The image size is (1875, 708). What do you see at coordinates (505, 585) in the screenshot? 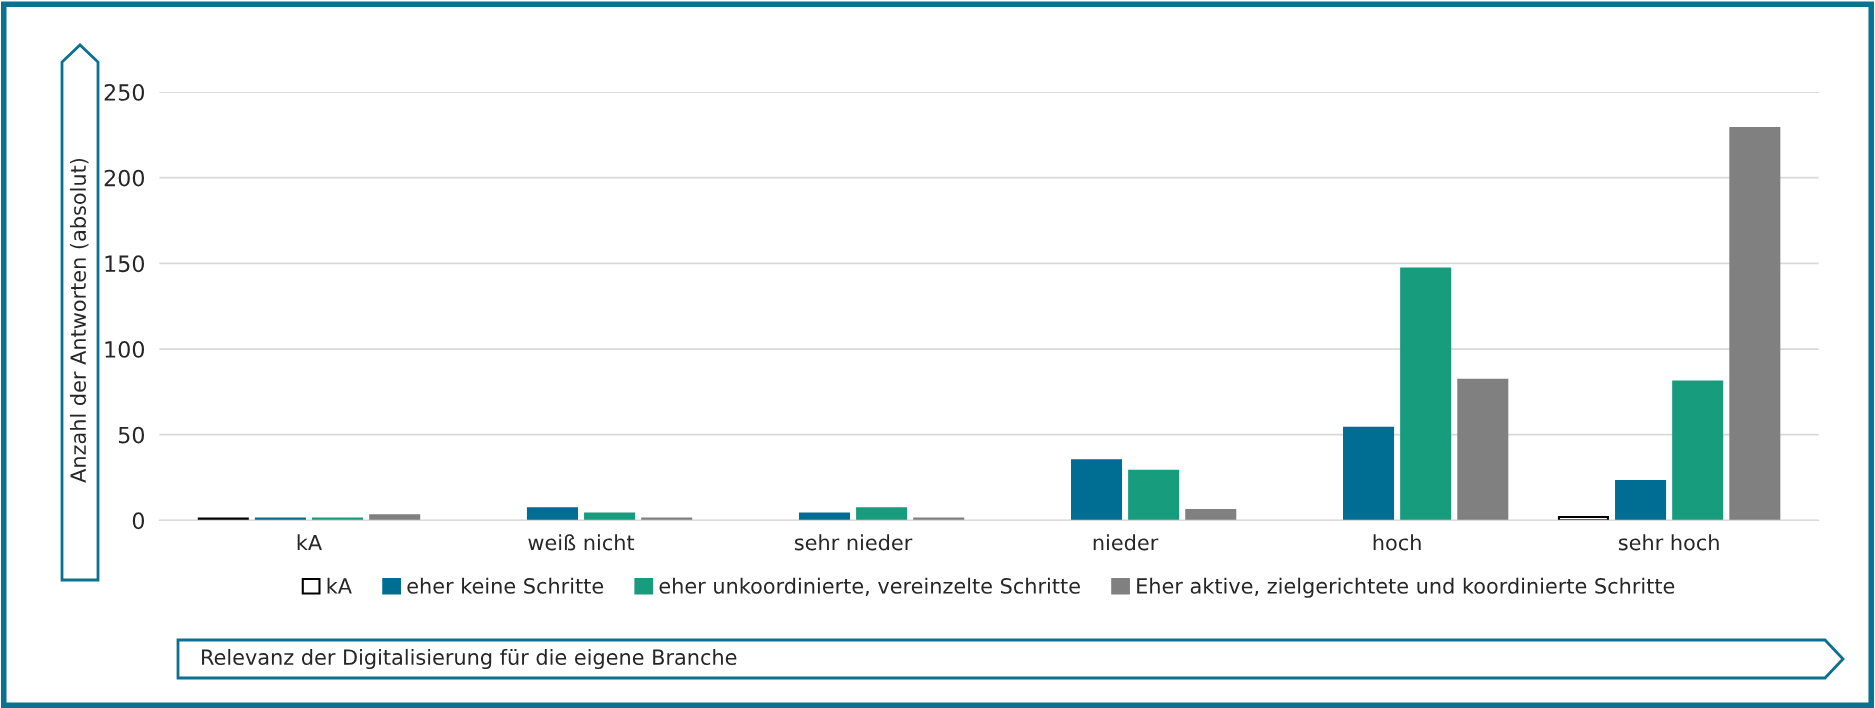
I see `legend-label: eher keine Schritte` at bounding box center [505, 585].